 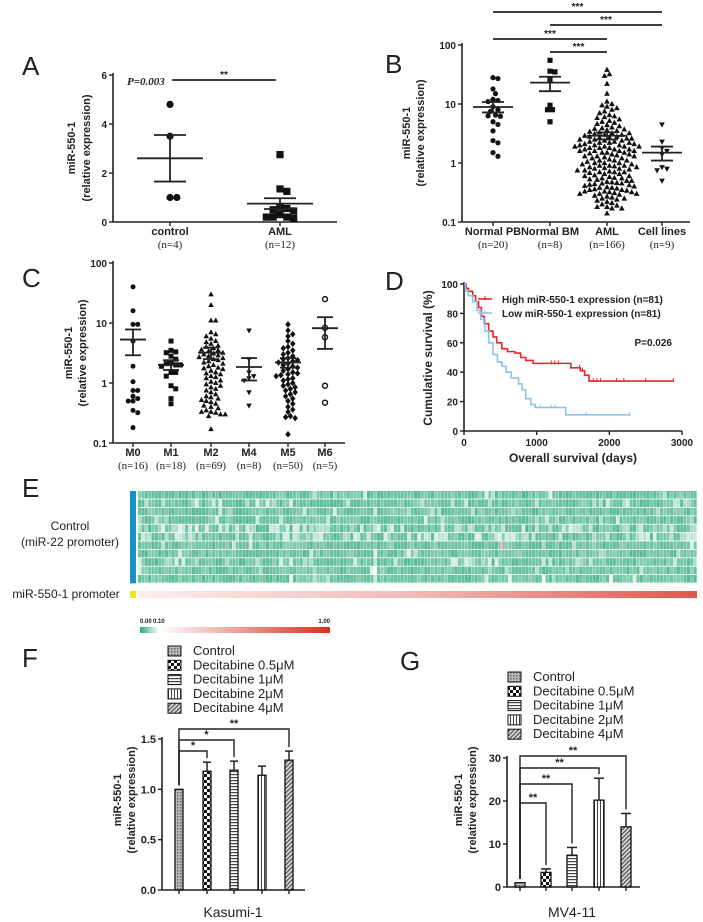 I want to click on bar, so click(x=262, y=832).